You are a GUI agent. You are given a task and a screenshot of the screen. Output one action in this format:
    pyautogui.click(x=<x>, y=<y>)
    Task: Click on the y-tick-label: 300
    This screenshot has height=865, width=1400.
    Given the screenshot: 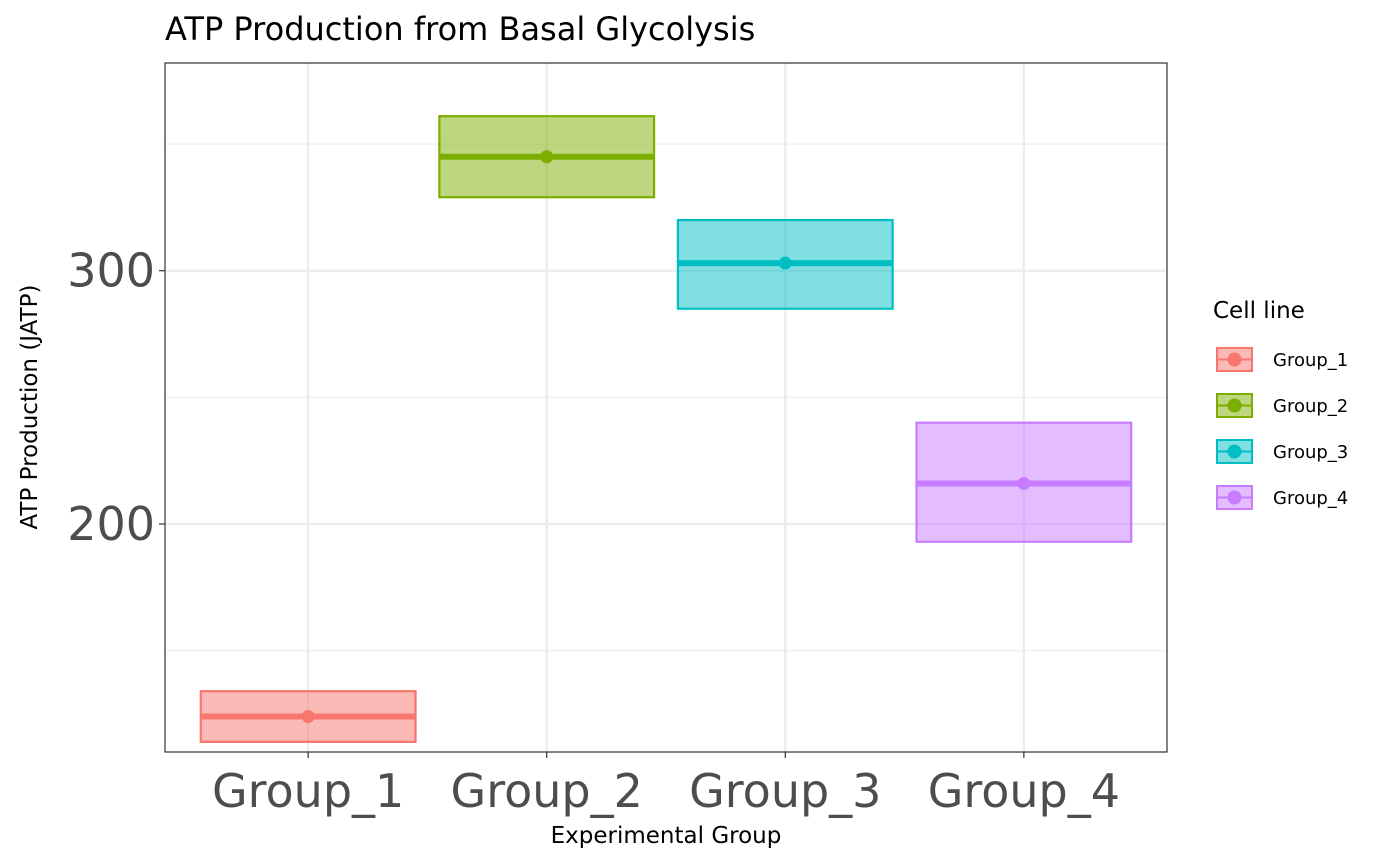 What is the action you would take?
    pyautogui.click(x=111, y=271)
    